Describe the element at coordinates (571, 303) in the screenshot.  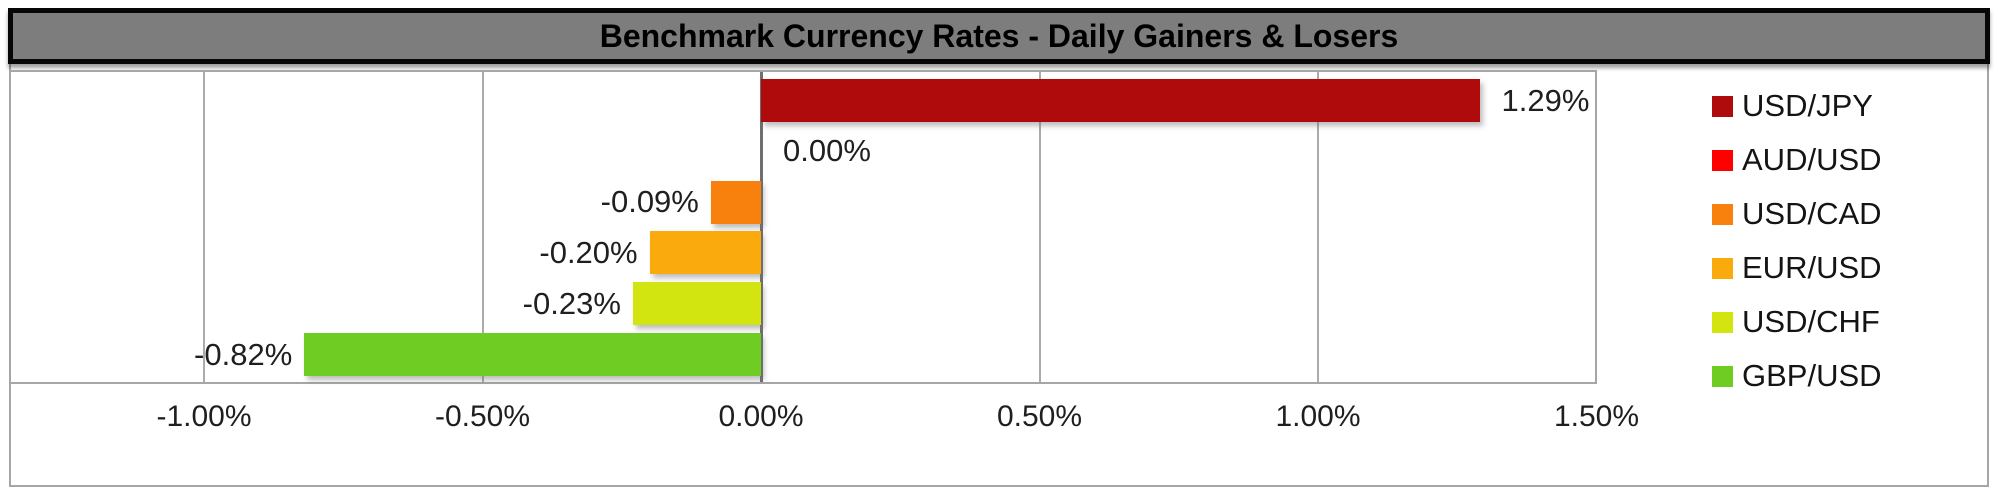
I see `data-label-usd-chf: -0.23%` at that location.